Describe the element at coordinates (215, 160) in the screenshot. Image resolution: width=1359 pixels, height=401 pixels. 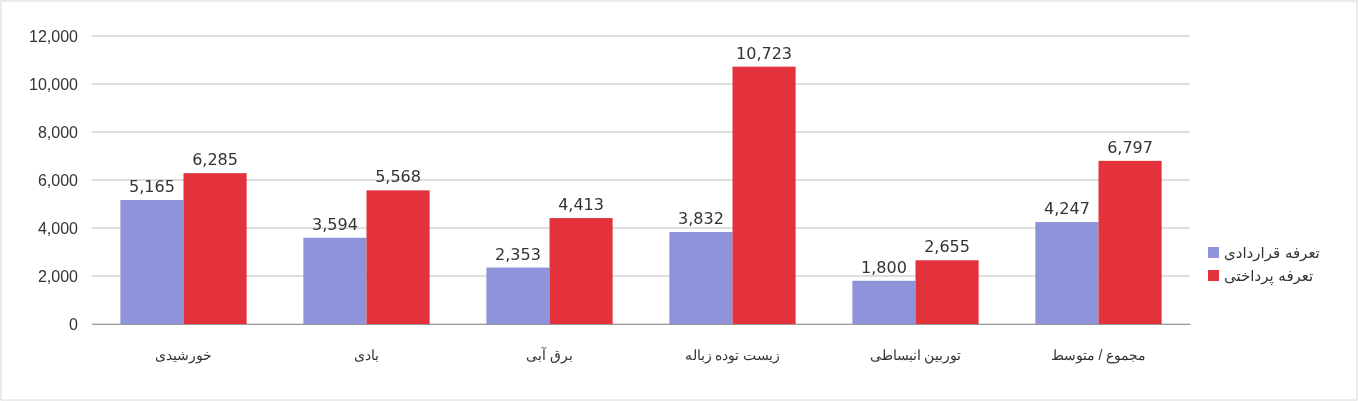
I see `data-label: 6,285` at that location.